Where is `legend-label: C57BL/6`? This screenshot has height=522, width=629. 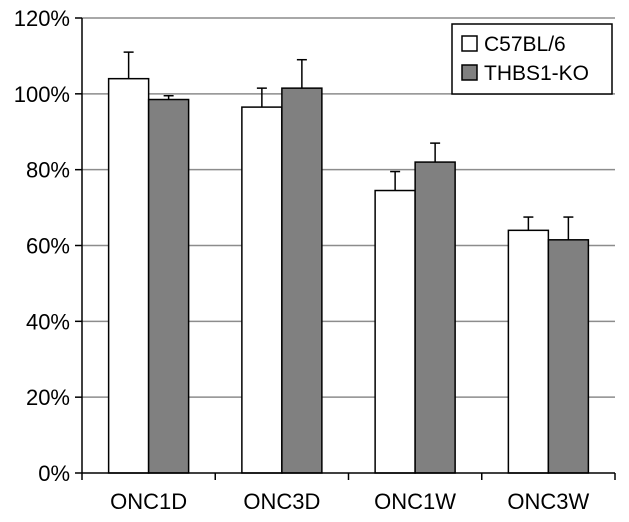 legend-label: C57BL/6 is located at coordinates (525, 44).